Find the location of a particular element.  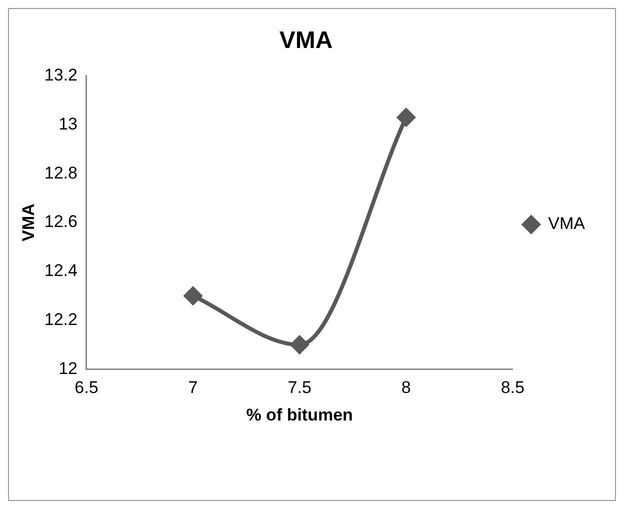

y-axis-title: VMA is located at coordinates (28, 223).